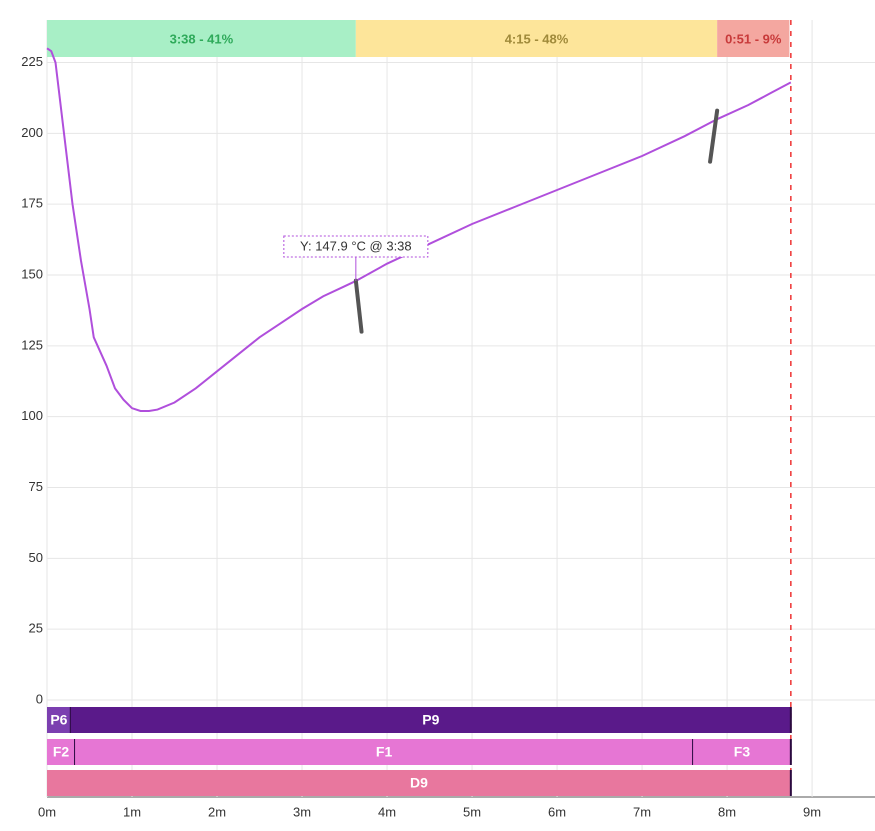  I want to click on y-tick-label: 175, so click(32, 203).